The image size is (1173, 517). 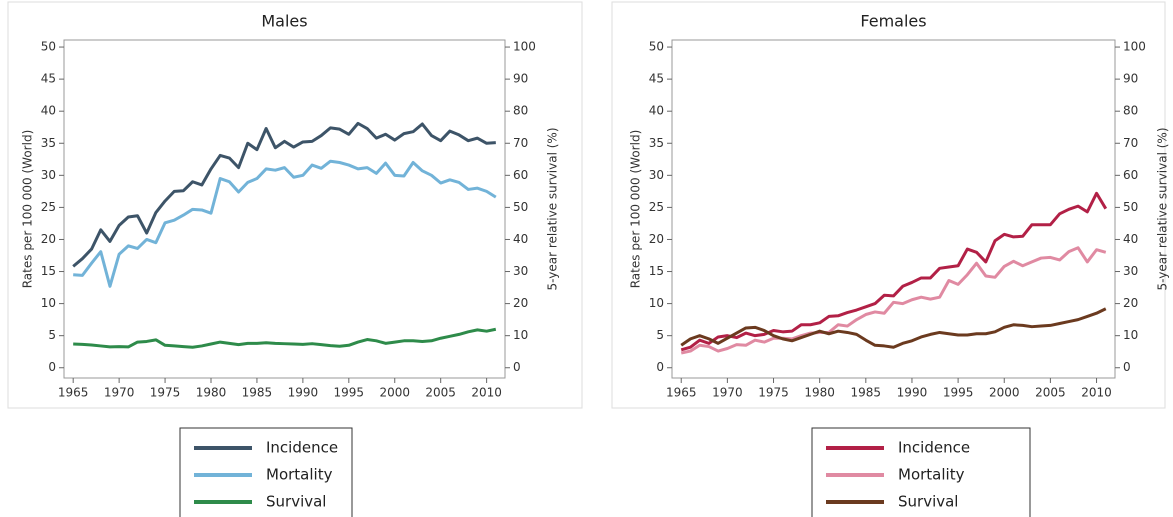 I want to click on chart-title: Females, so click(x=893, y=21).